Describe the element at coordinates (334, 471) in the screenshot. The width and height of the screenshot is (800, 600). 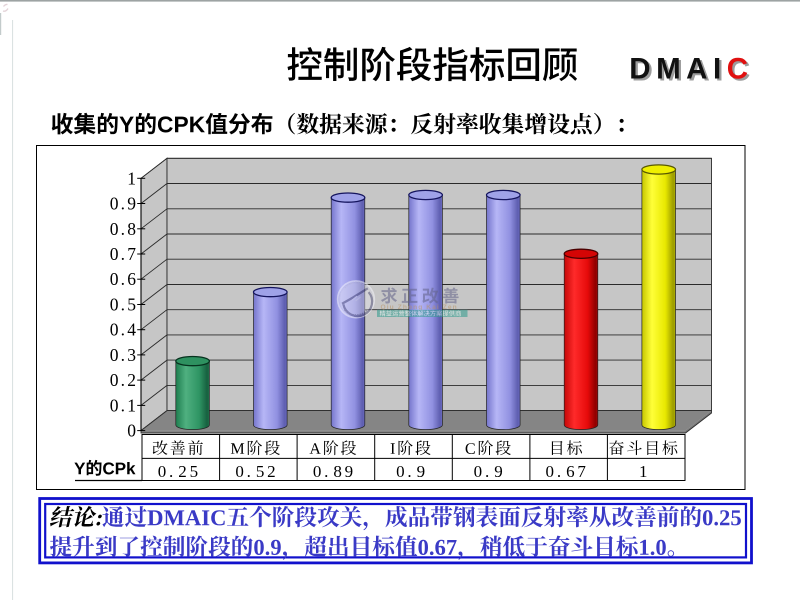
I see `svg-text:0.89: 0. 89` at that location.